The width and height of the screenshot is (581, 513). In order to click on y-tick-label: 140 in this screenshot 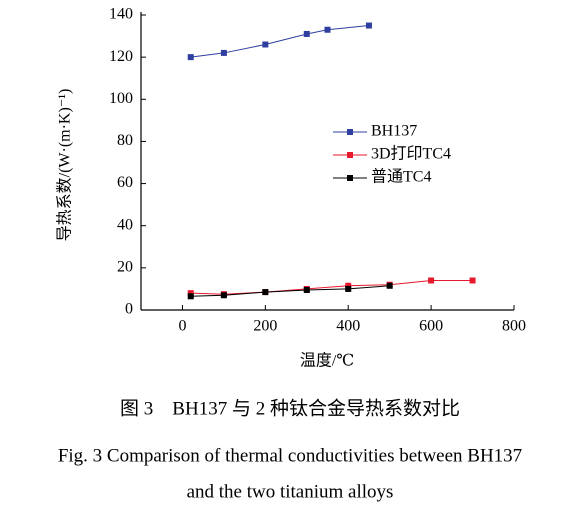, I will do `click(121, 14)`.